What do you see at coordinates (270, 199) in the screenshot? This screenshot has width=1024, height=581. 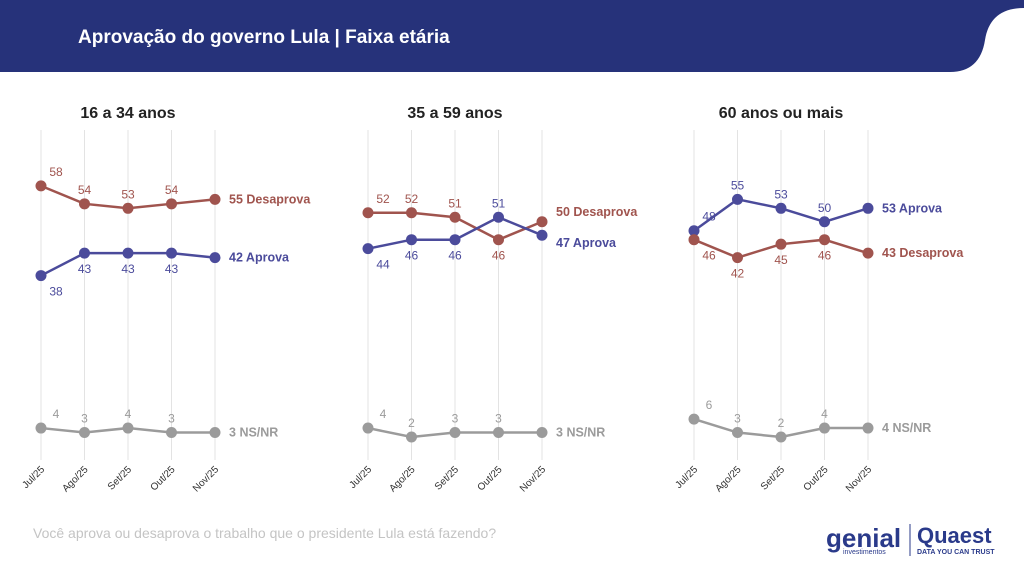 I see `end-label: 55 Desaprova` at bounding box center [270, 199].